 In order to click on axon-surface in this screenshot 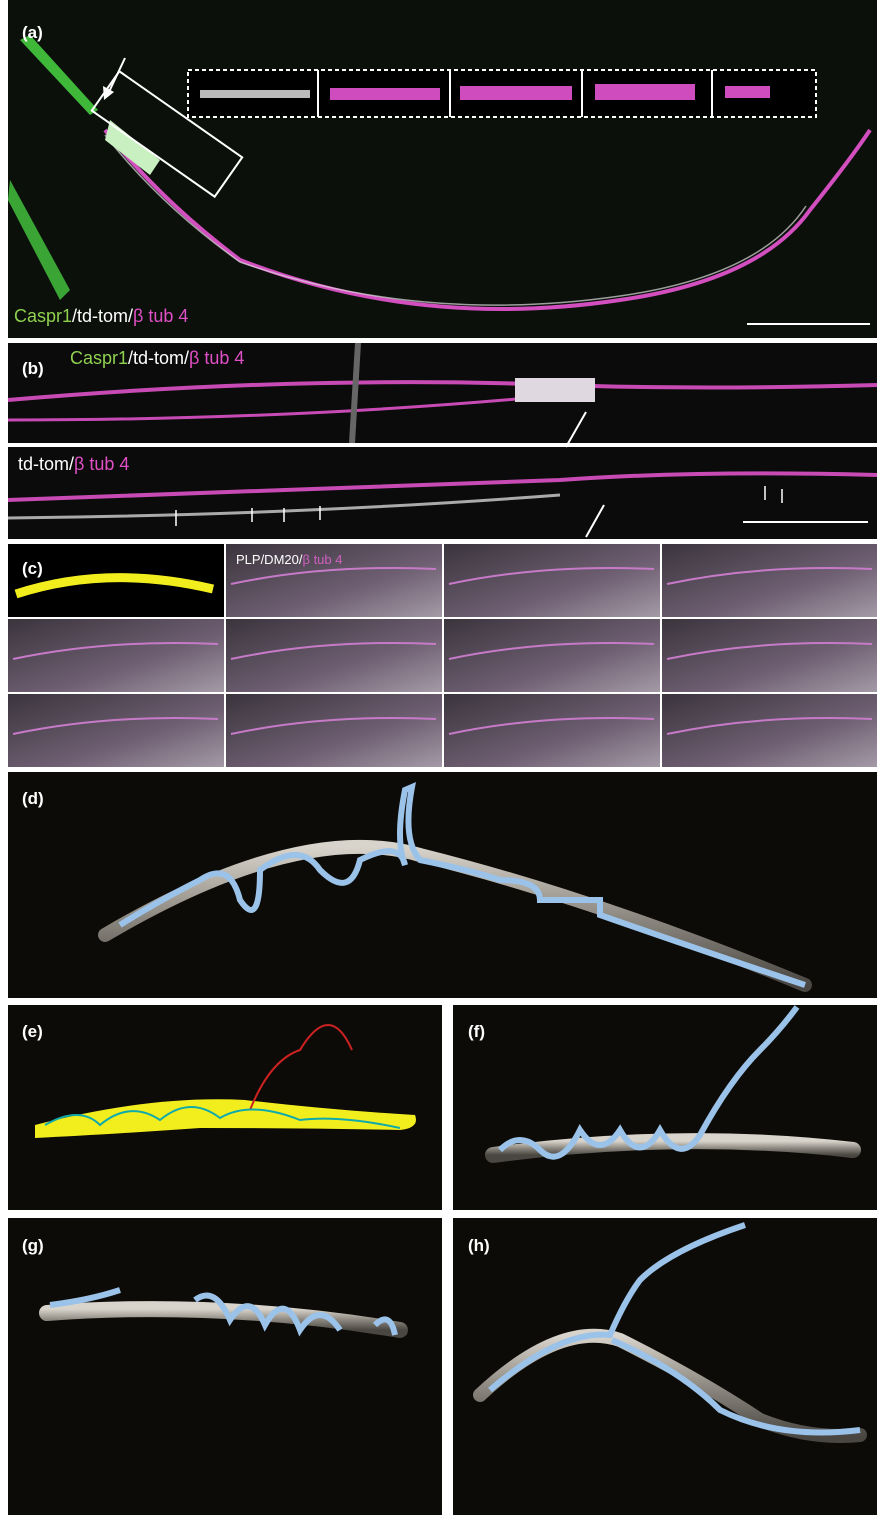, I will do `click(225, 1118)`.